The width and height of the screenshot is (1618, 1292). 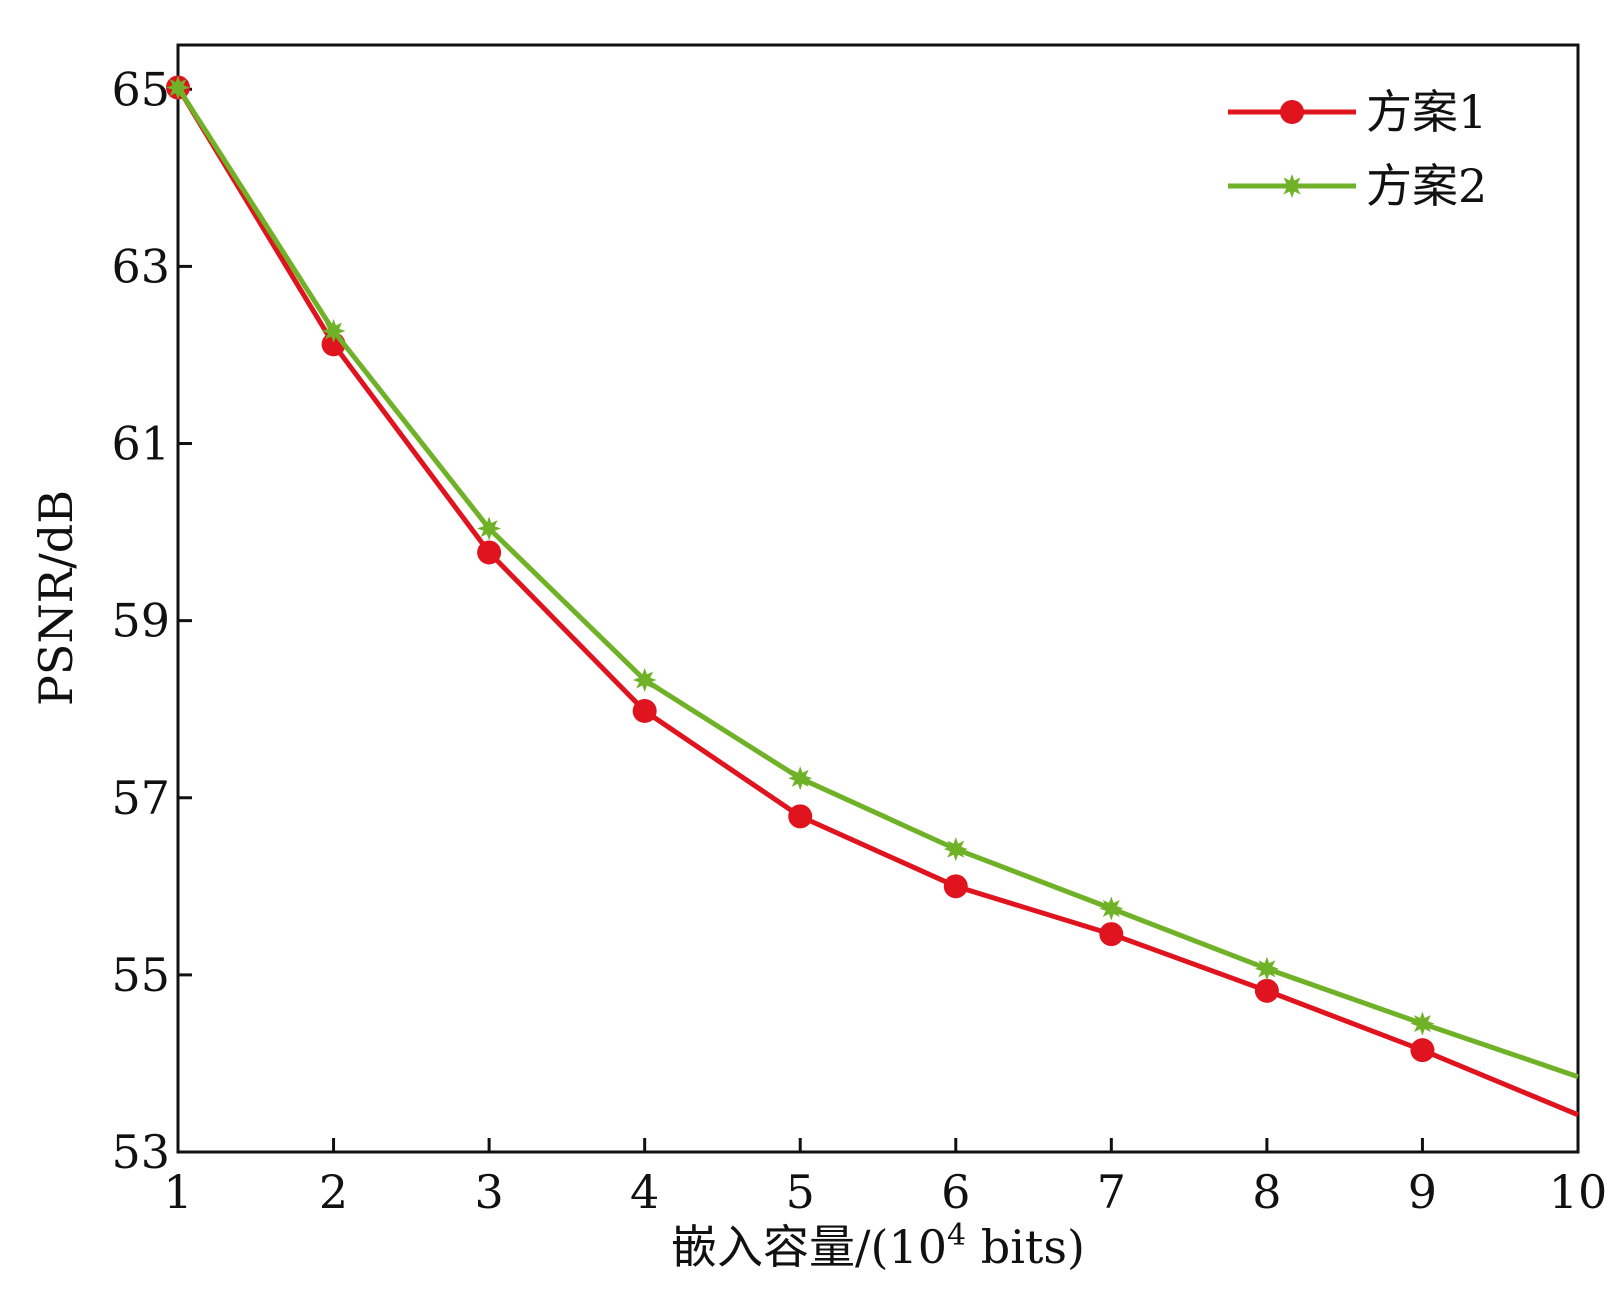 I want to click on x-tick-label: 9, so click(x=1422, y=1192).